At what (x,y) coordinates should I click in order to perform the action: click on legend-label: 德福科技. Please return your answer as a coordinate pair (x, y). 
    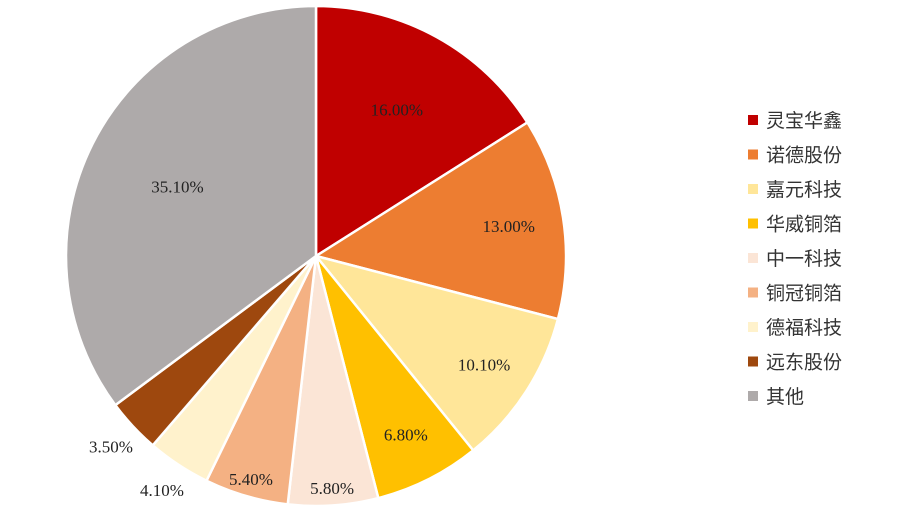
    Looking at the image, I should click on (804, 328).